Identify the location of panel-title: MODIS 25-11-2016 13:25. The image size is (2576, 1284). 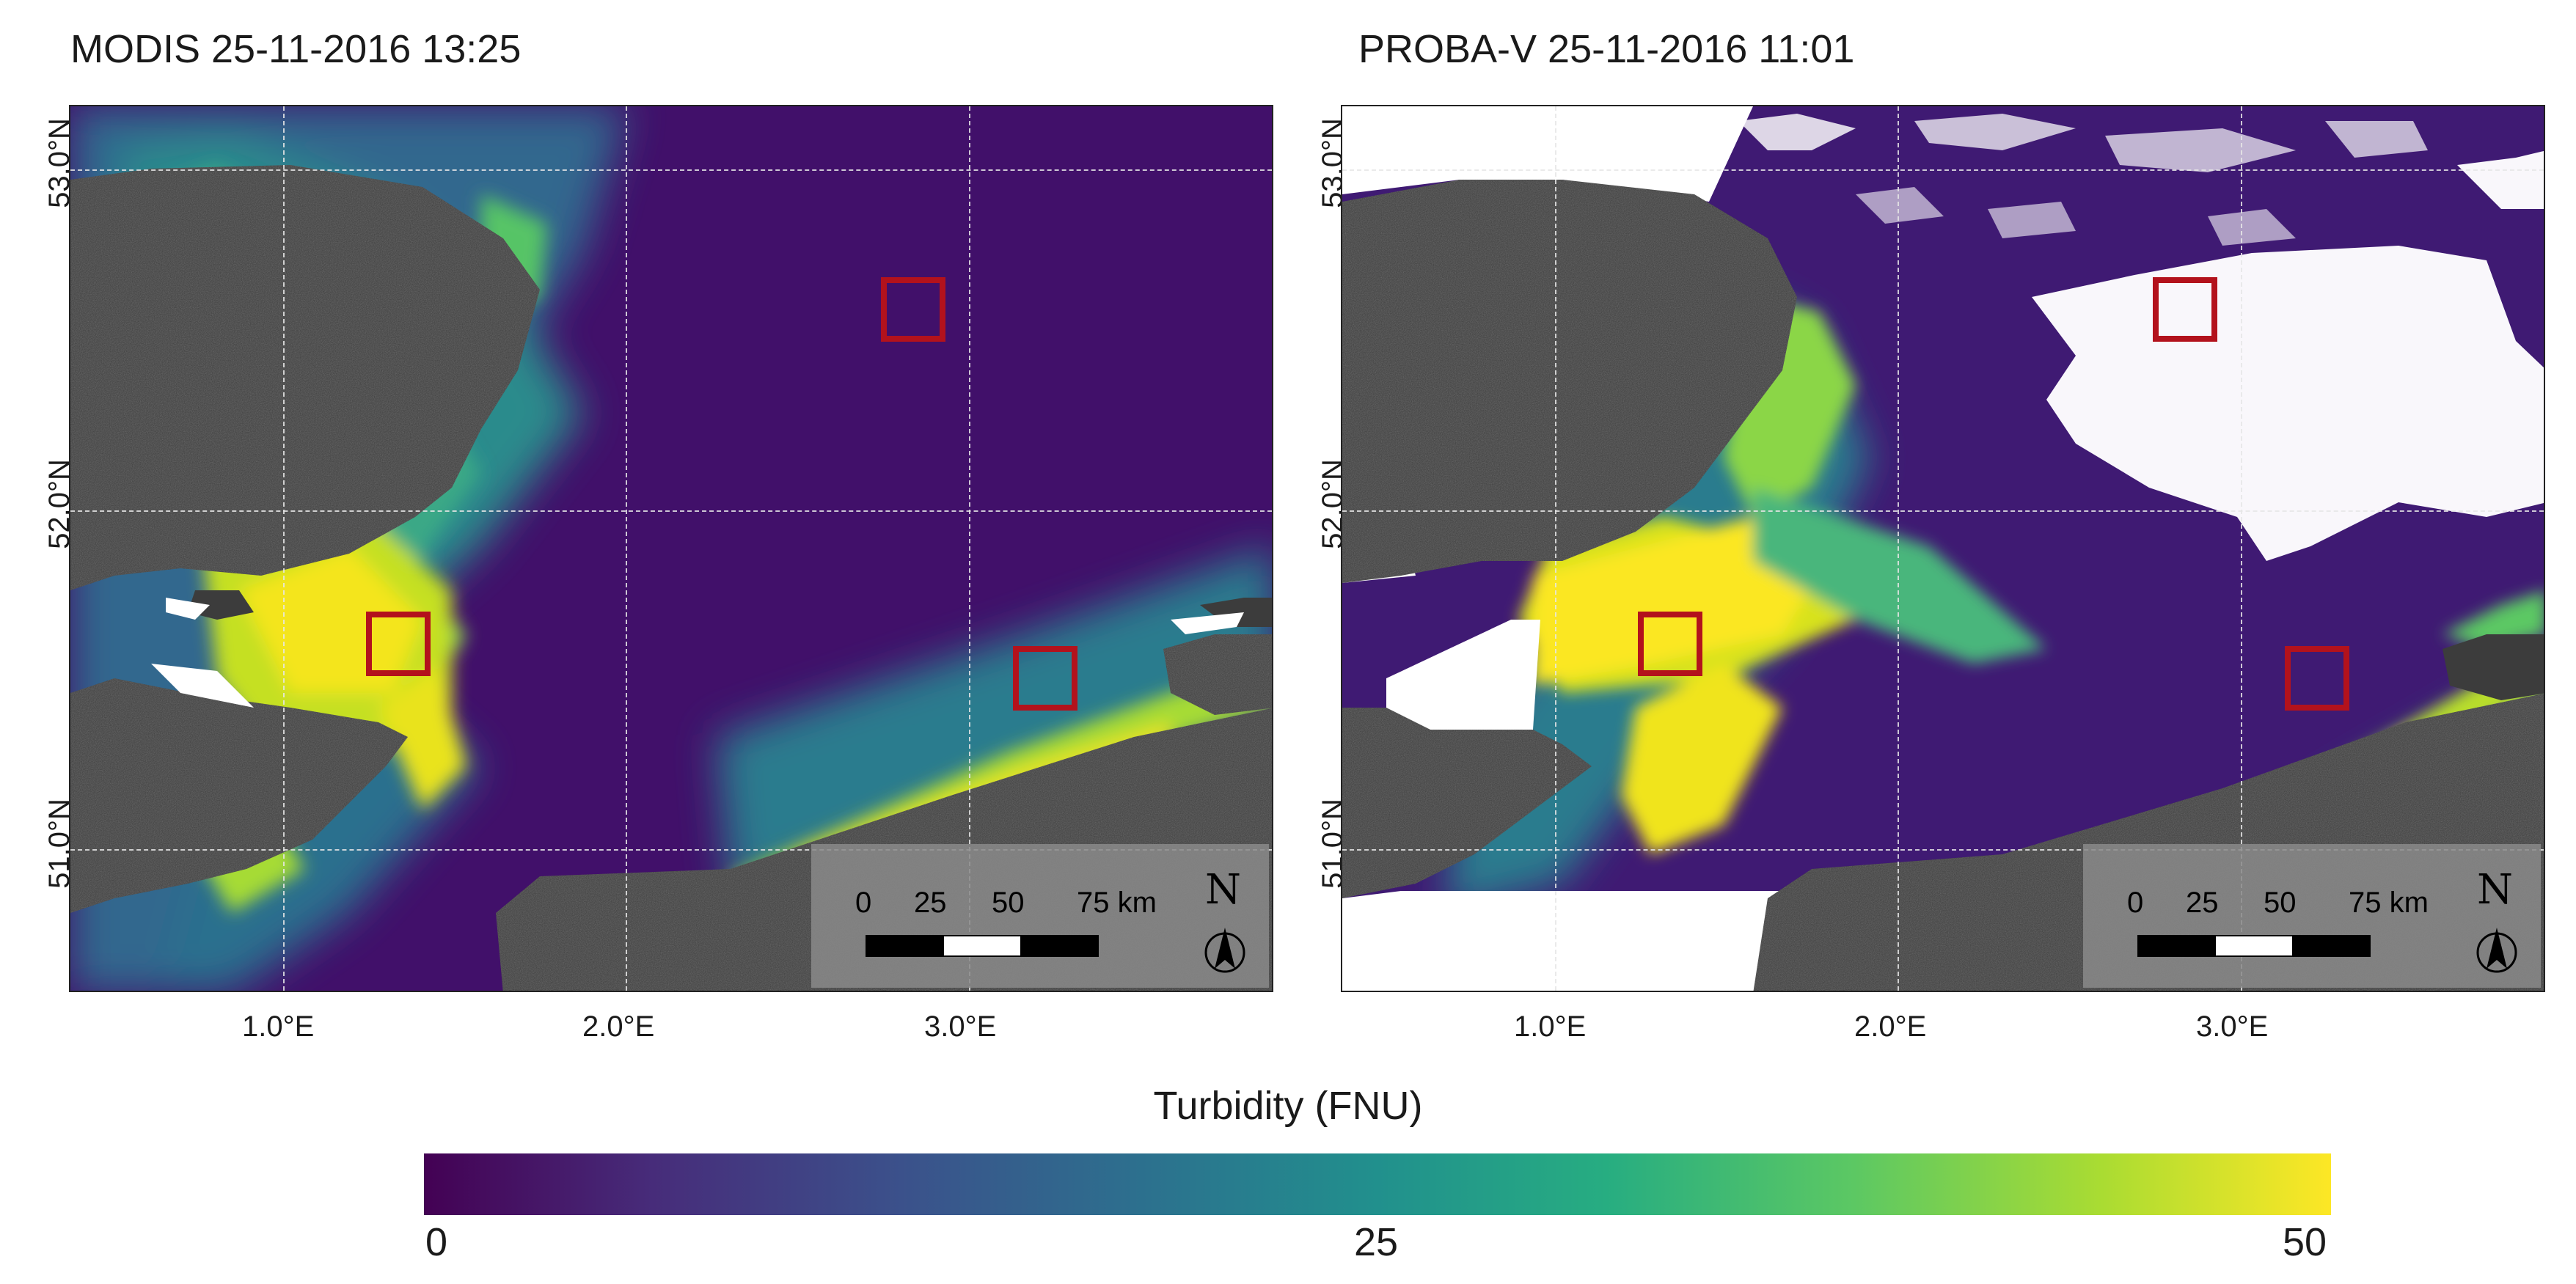
(296, 49).